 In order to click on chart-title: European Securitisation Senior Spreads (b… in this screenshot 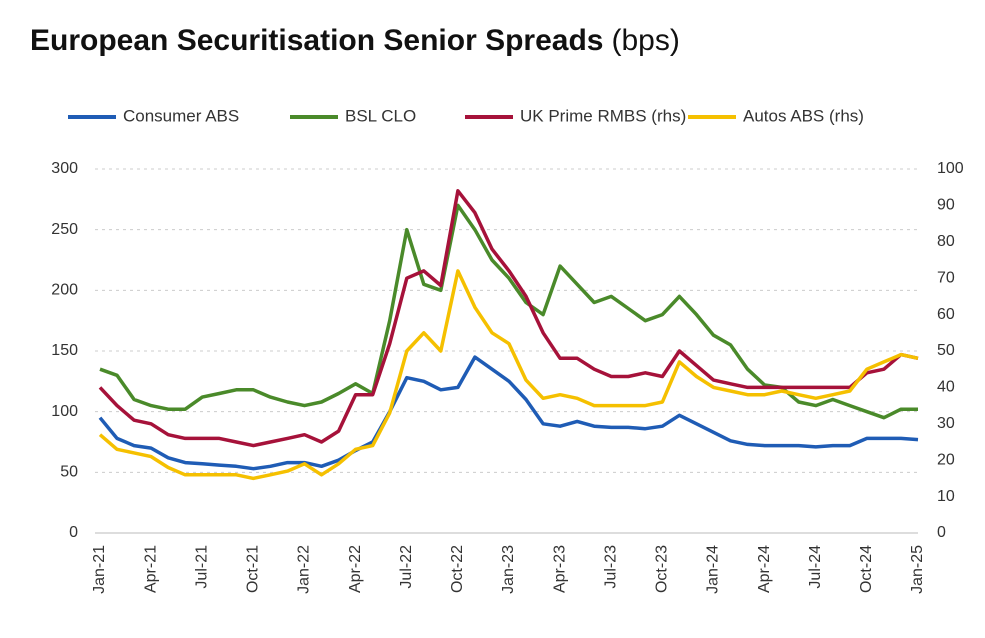, I will do `click(355, 40)`.